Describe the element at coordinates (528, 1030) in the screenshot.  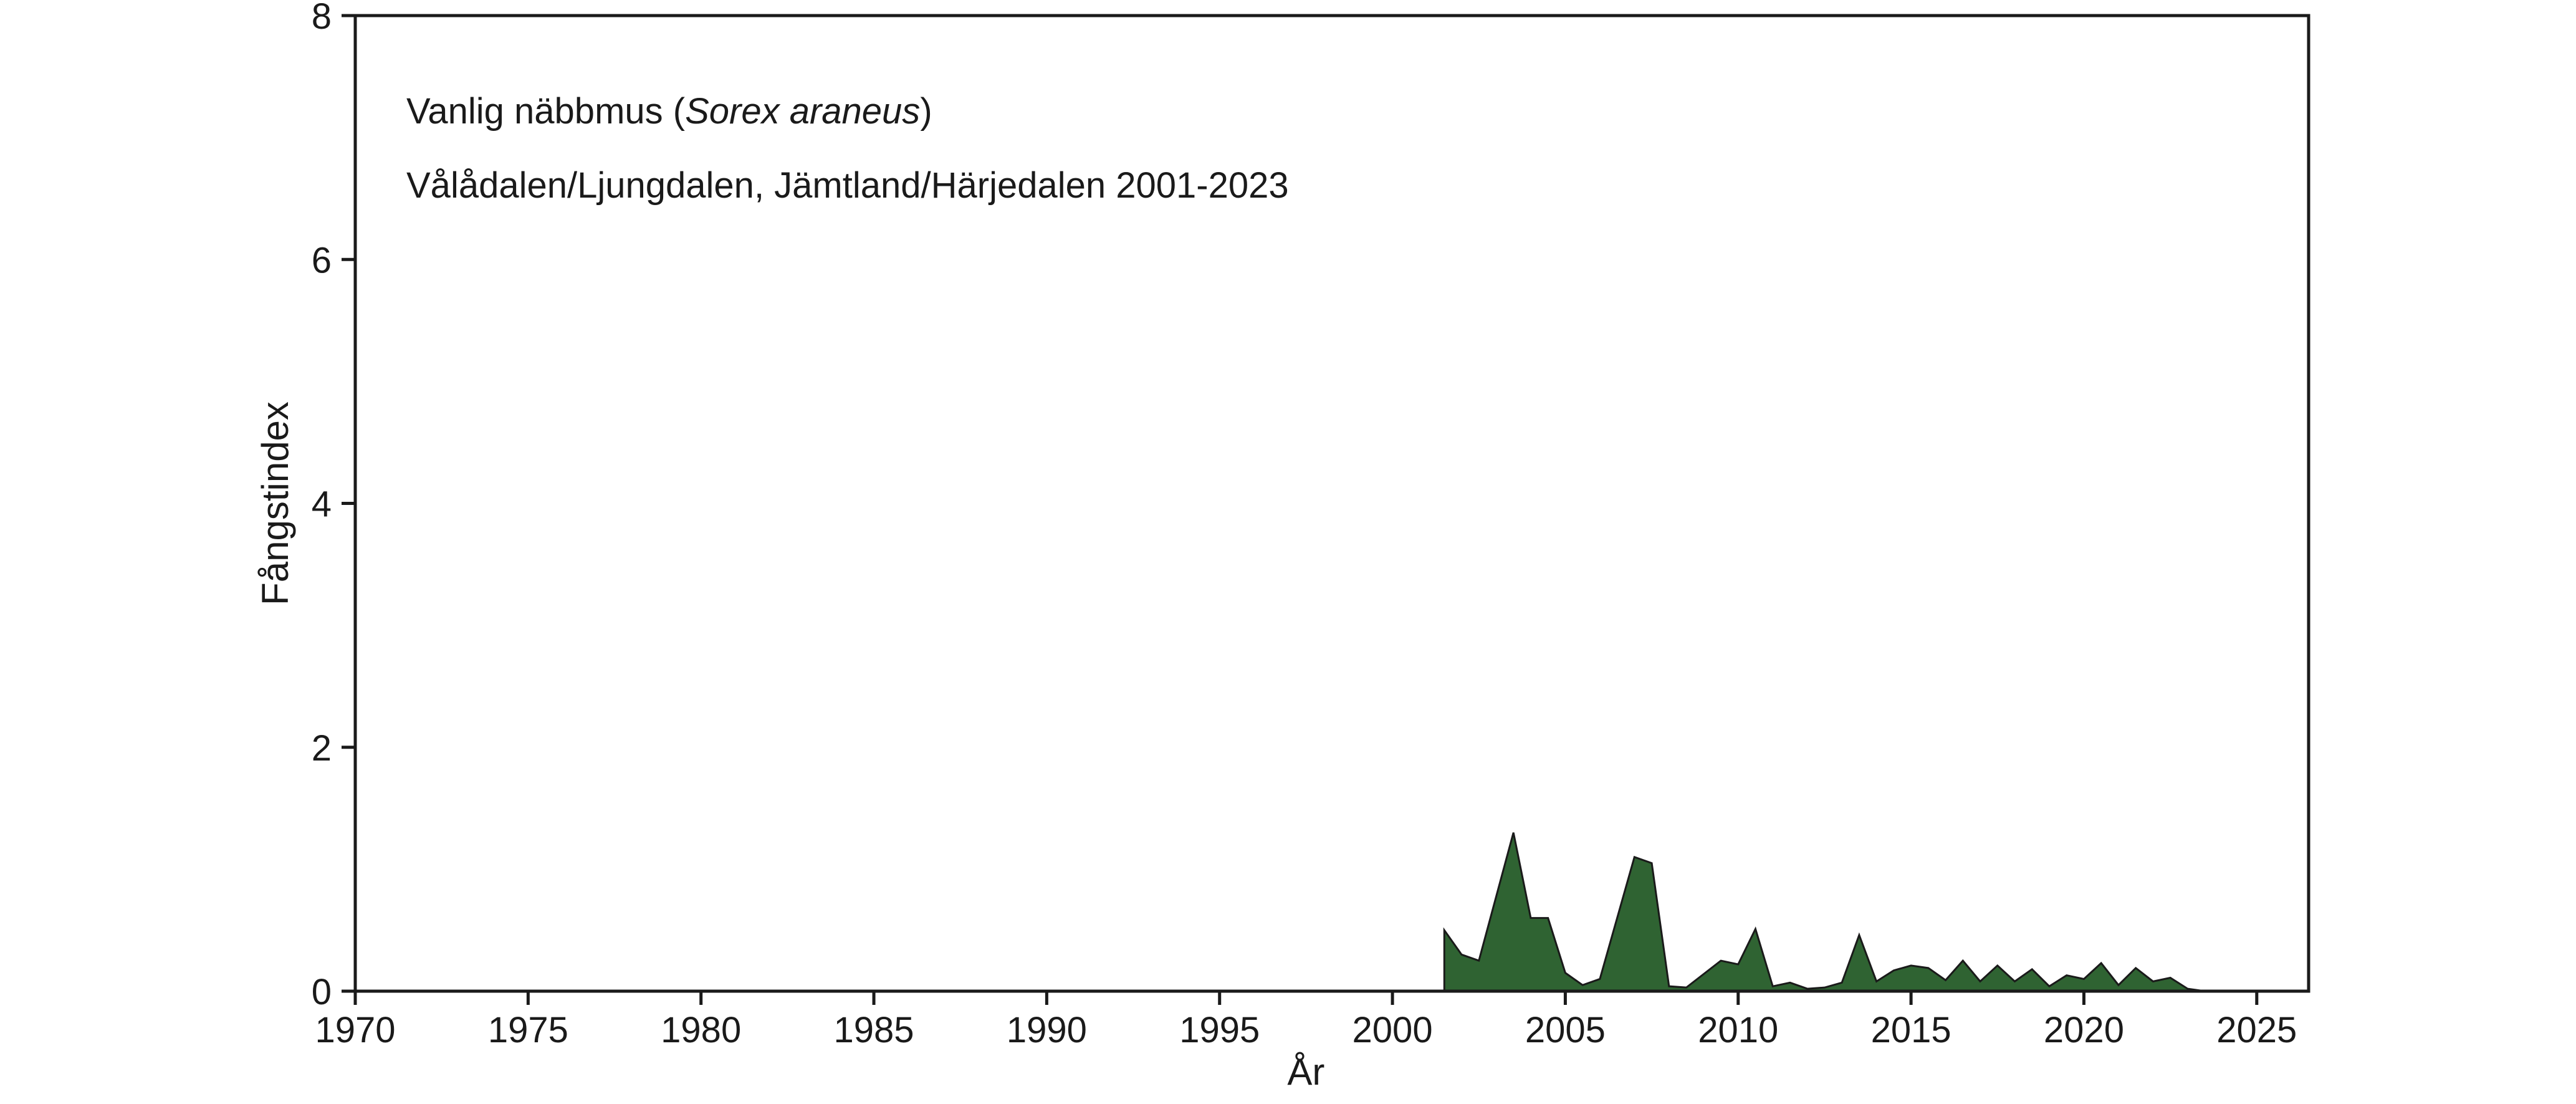
I see `x-tick-label: 1975` at that location.